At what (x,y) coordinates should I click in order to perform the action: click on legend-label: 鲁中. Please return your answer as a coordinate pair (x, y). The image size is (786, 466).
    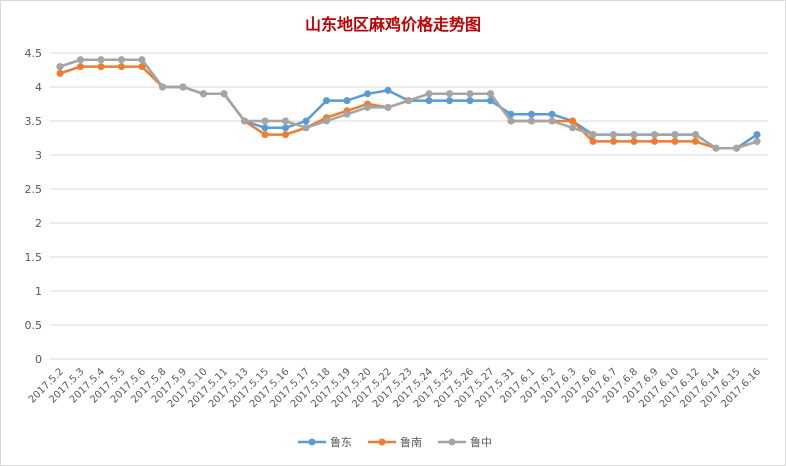
    Looking at the image, I should click on (481, 442).